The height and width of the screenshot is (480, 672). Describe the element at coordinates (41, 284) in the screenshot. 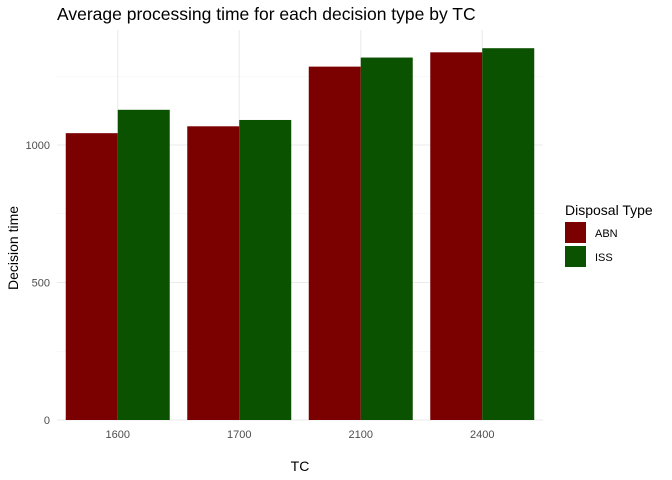

I see `y-tick-label: 500` at that location.